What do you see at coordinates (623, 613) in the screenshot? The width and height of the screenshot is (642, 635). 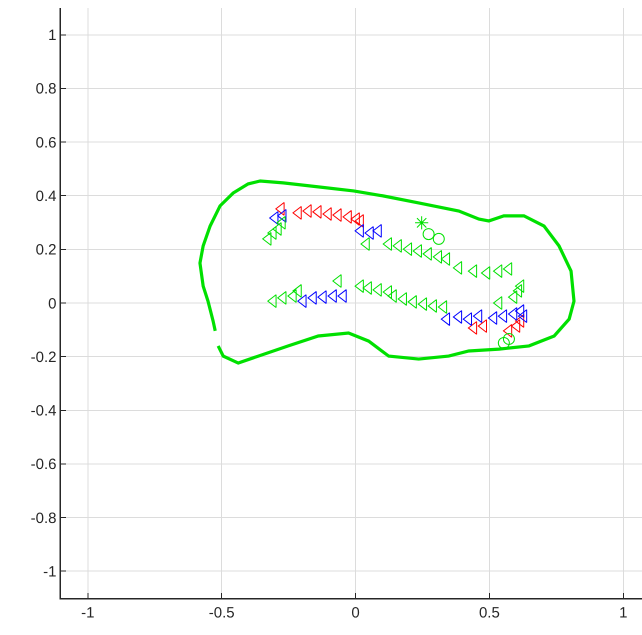 I see `x-tick-label: 1` at bounding box center [623, 613].